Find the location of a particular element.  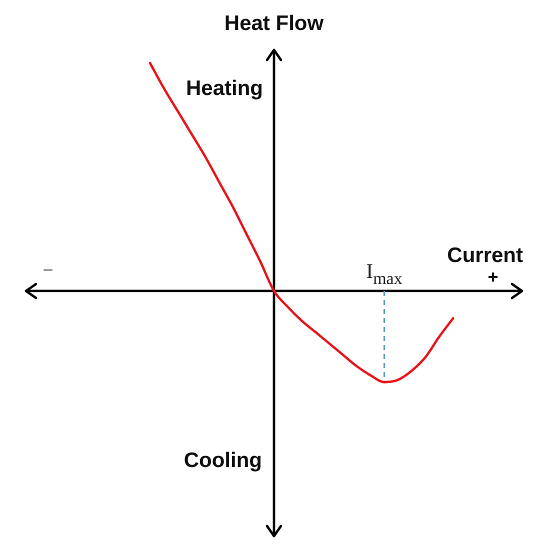

annotation: + is located at coordinates (493, 276).